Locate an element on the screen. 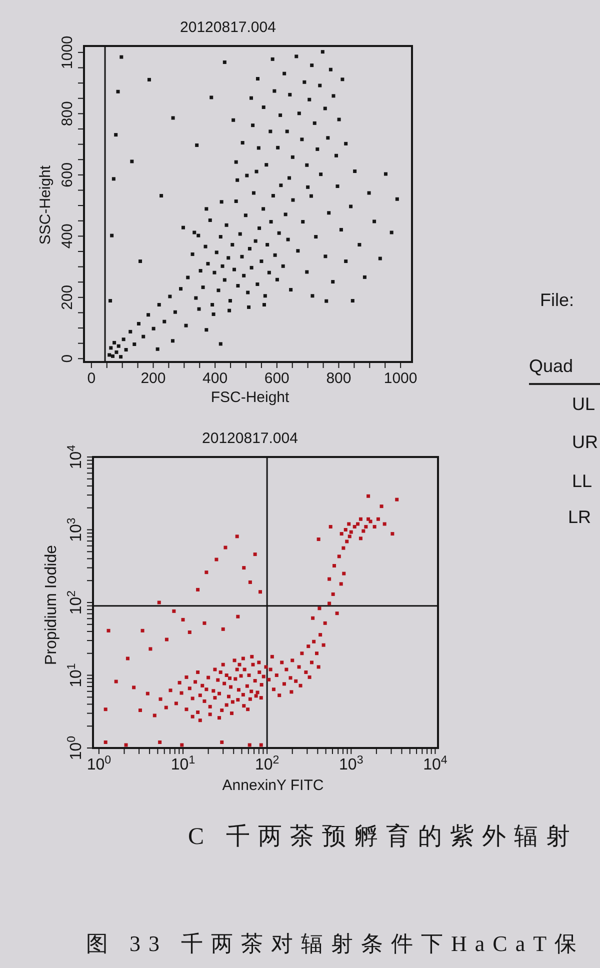 This screenshot has width=600, height=968. x-tick-label: 10$^{3}$ is located at coordinates (351, 764).